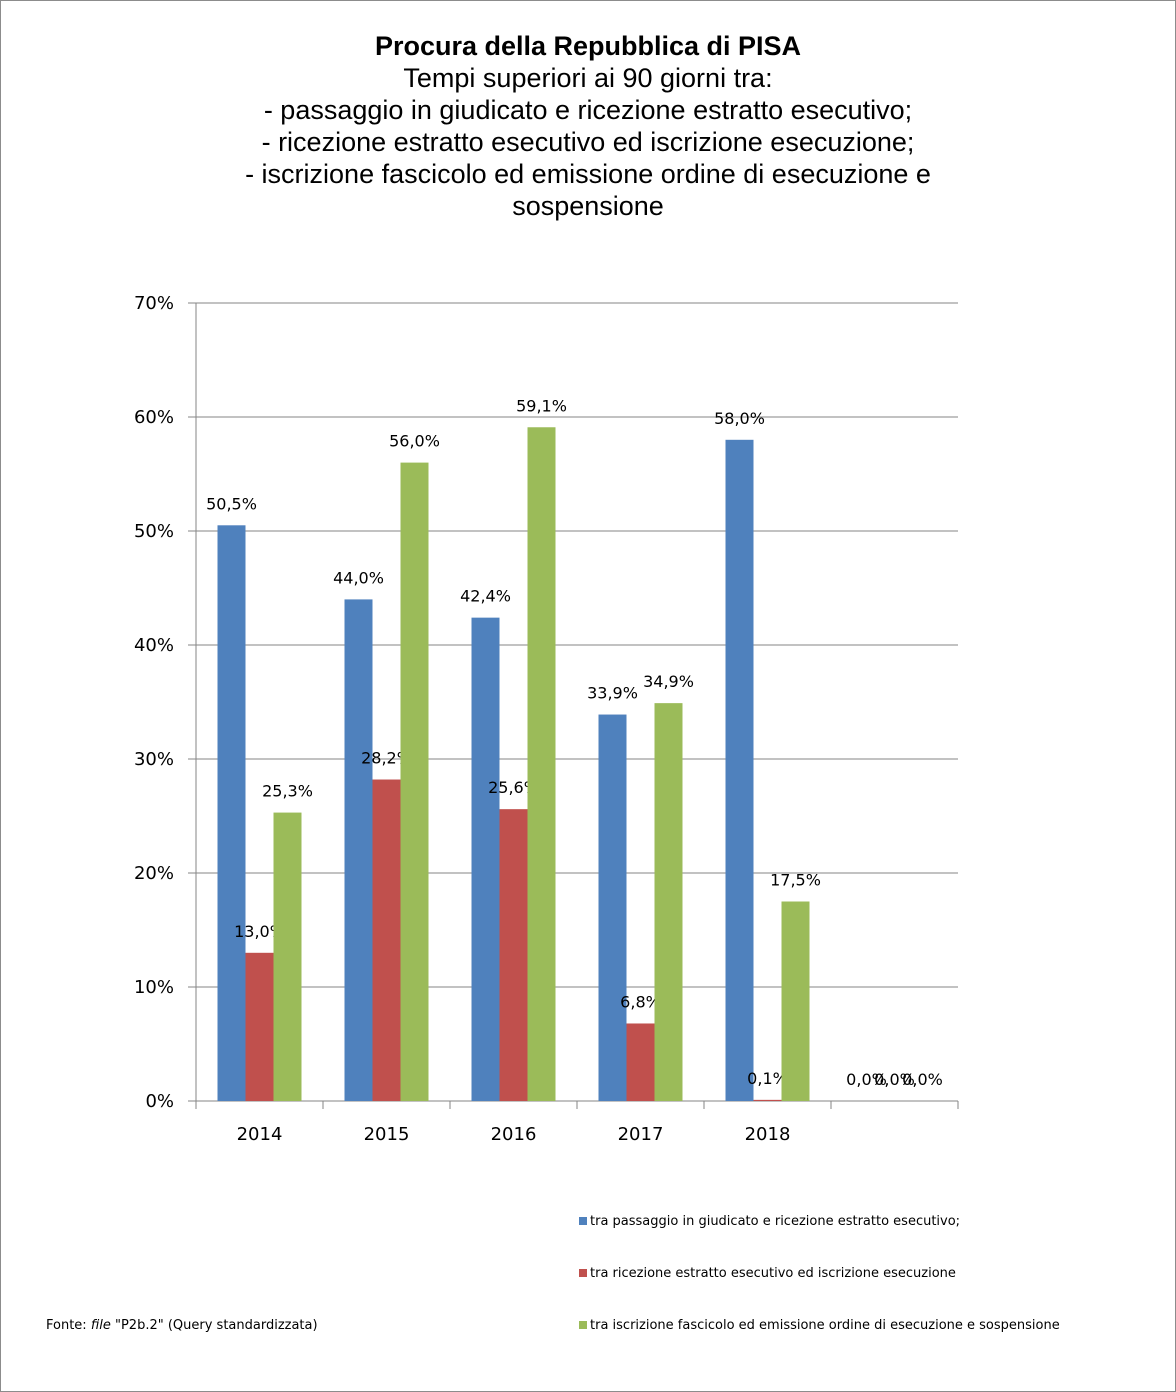 The width and height of the screenshot is (1176, 1392). What do you see at coordinates (387, 1134) in the screenshot?
I see `x-tick-label: 2015` at bounding box center [387, 1134].